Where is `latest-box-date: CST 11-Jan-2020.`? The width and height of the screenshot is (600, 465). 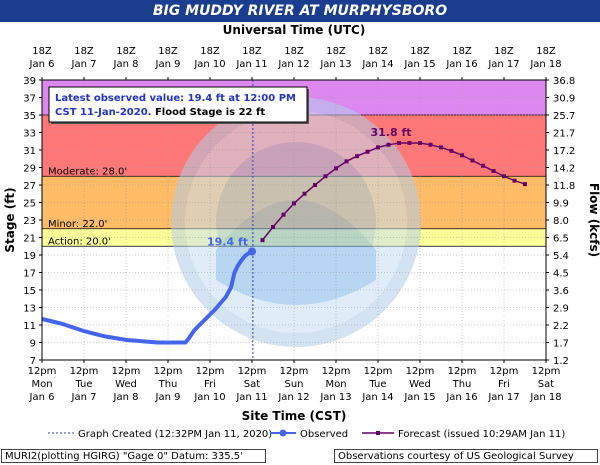
latest-box-date: CST 11-Jan-2020. is located at coordinates (103, 112).